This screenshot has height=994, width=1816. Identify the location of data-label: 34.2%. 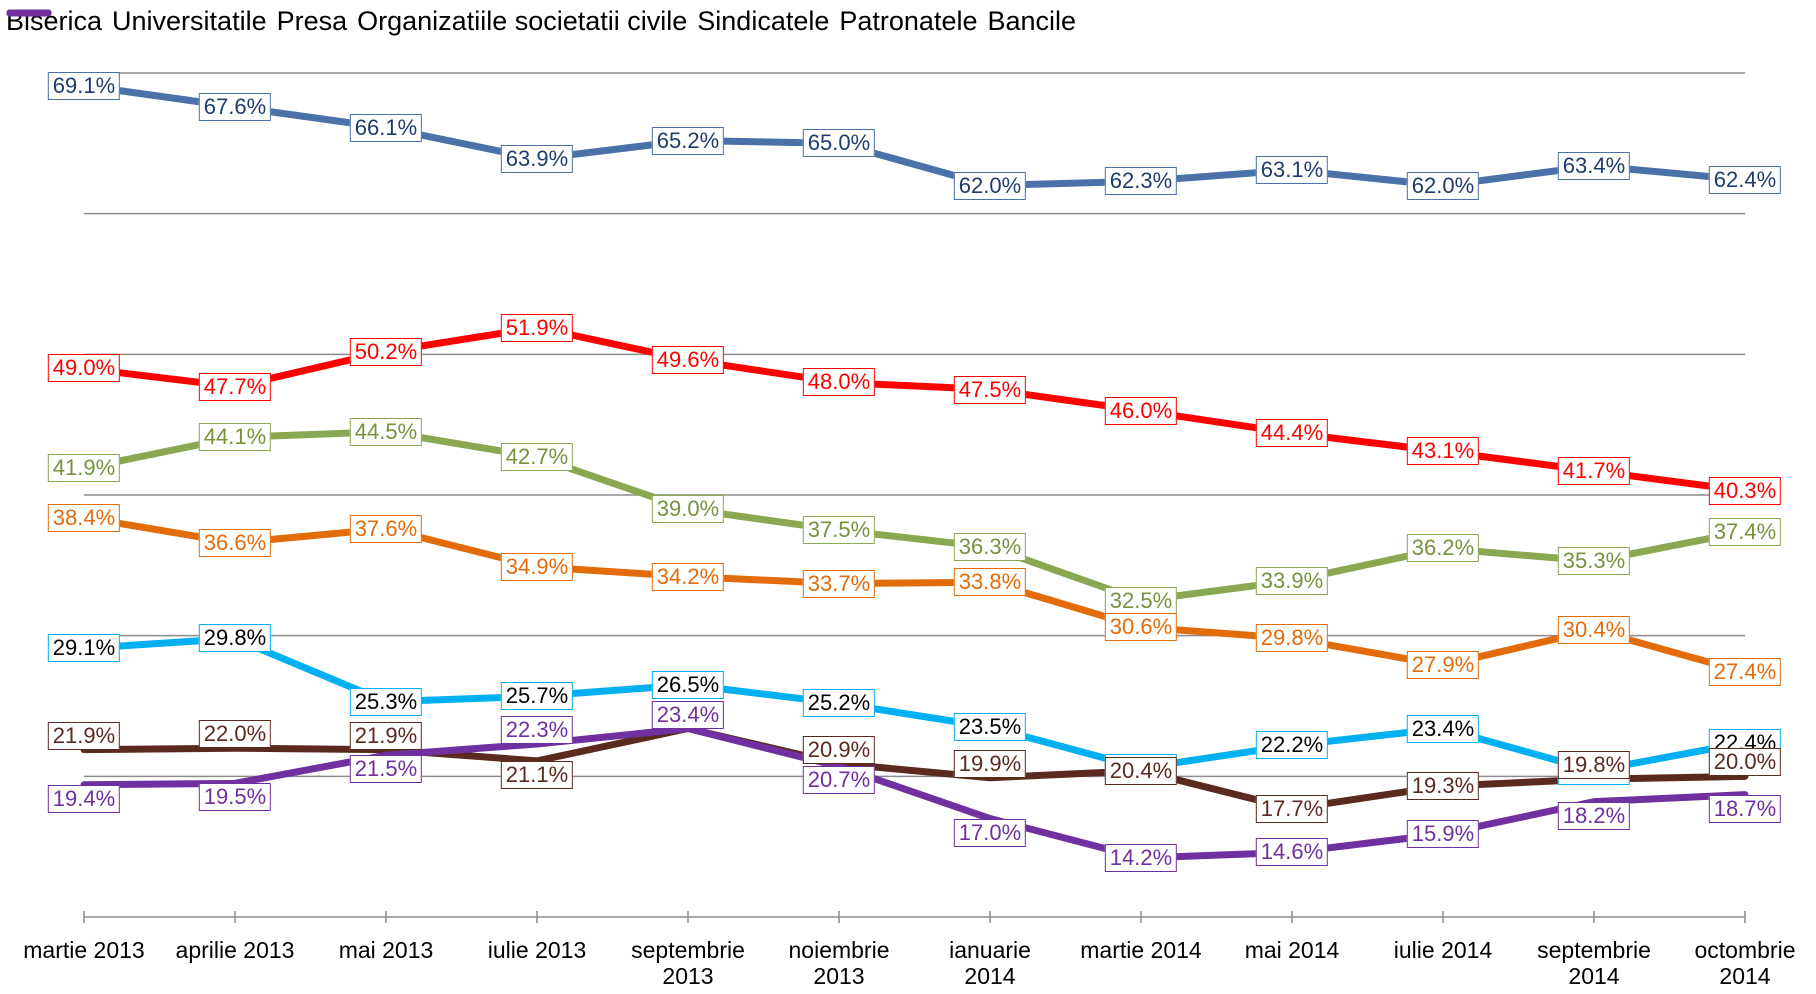
(688, 576).